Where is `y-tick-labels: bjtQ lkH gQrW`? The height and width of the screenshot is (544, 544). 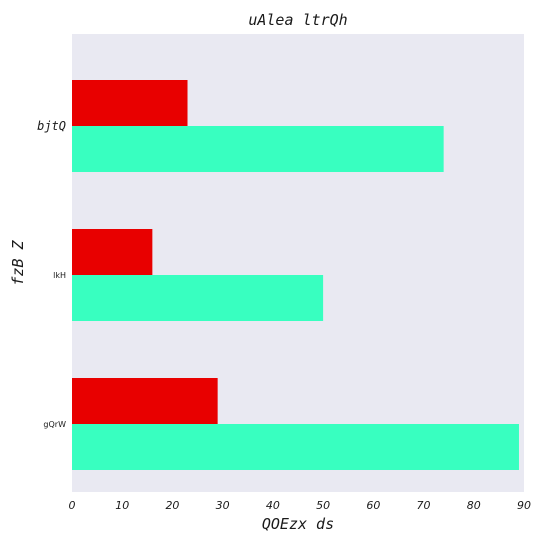 y-tick-labels: bjtQ lkH gQrW is located at coordinates (51, 274).